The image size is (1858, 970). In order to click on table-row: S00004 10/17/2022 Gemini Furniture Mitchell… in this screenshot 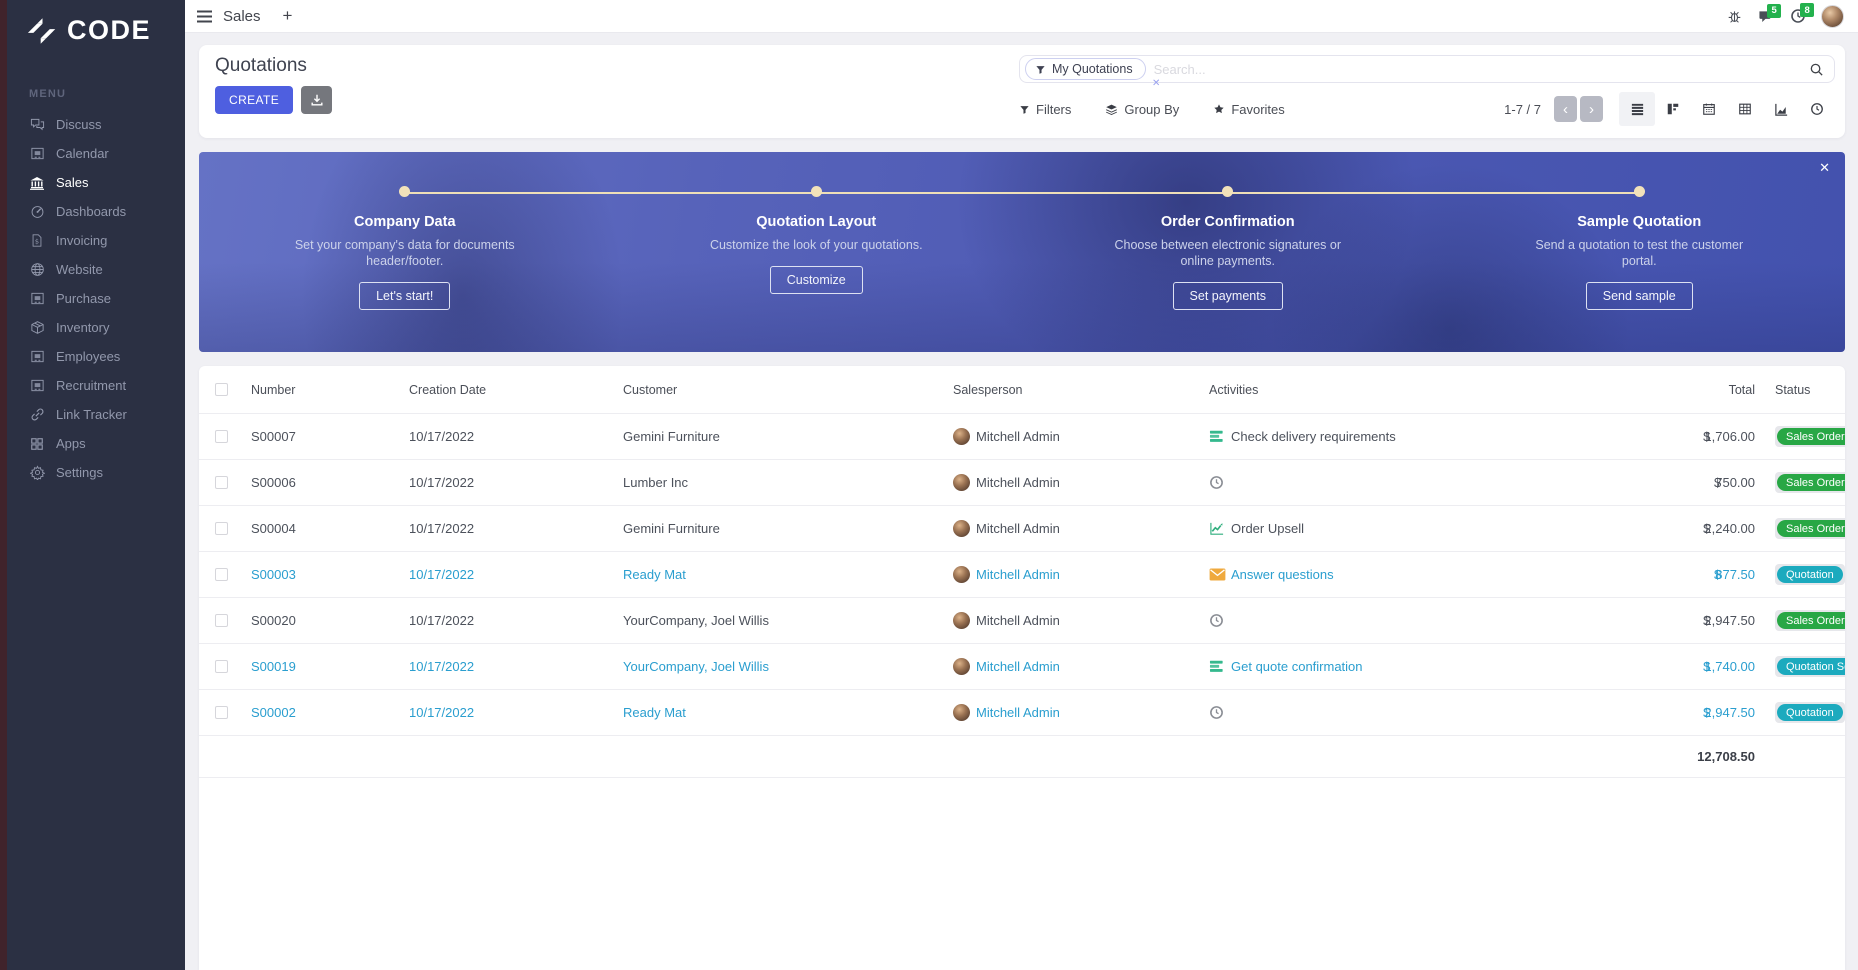, I will do `click(1022, 529)`.